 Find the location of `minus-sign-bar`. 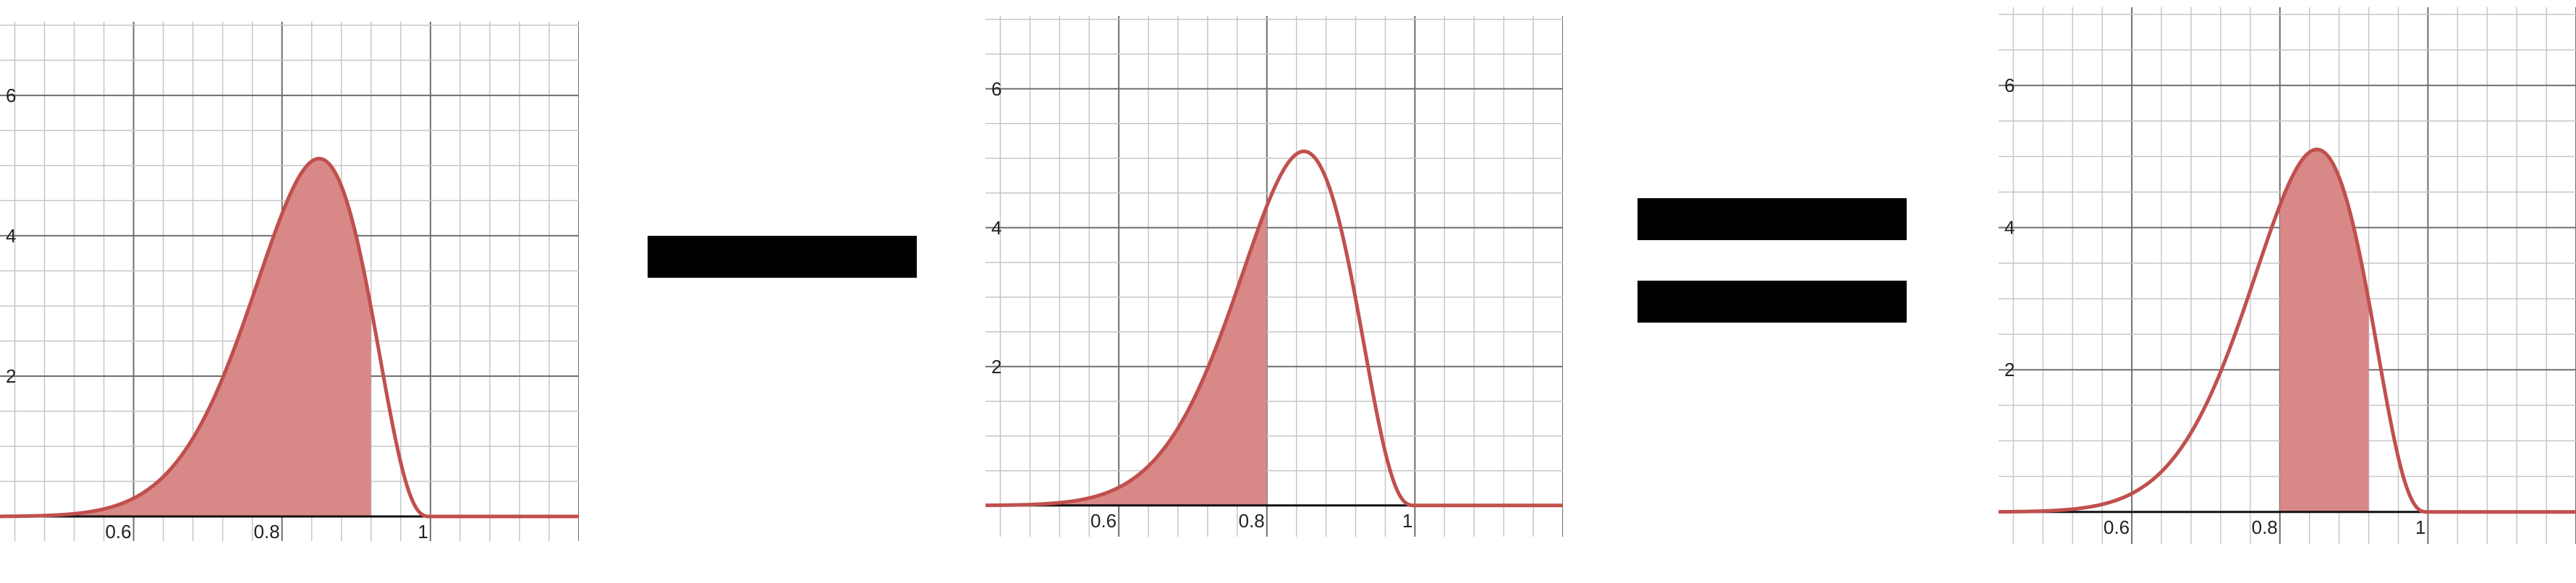

minus-sign-bar is located at coordinates (782, 257).